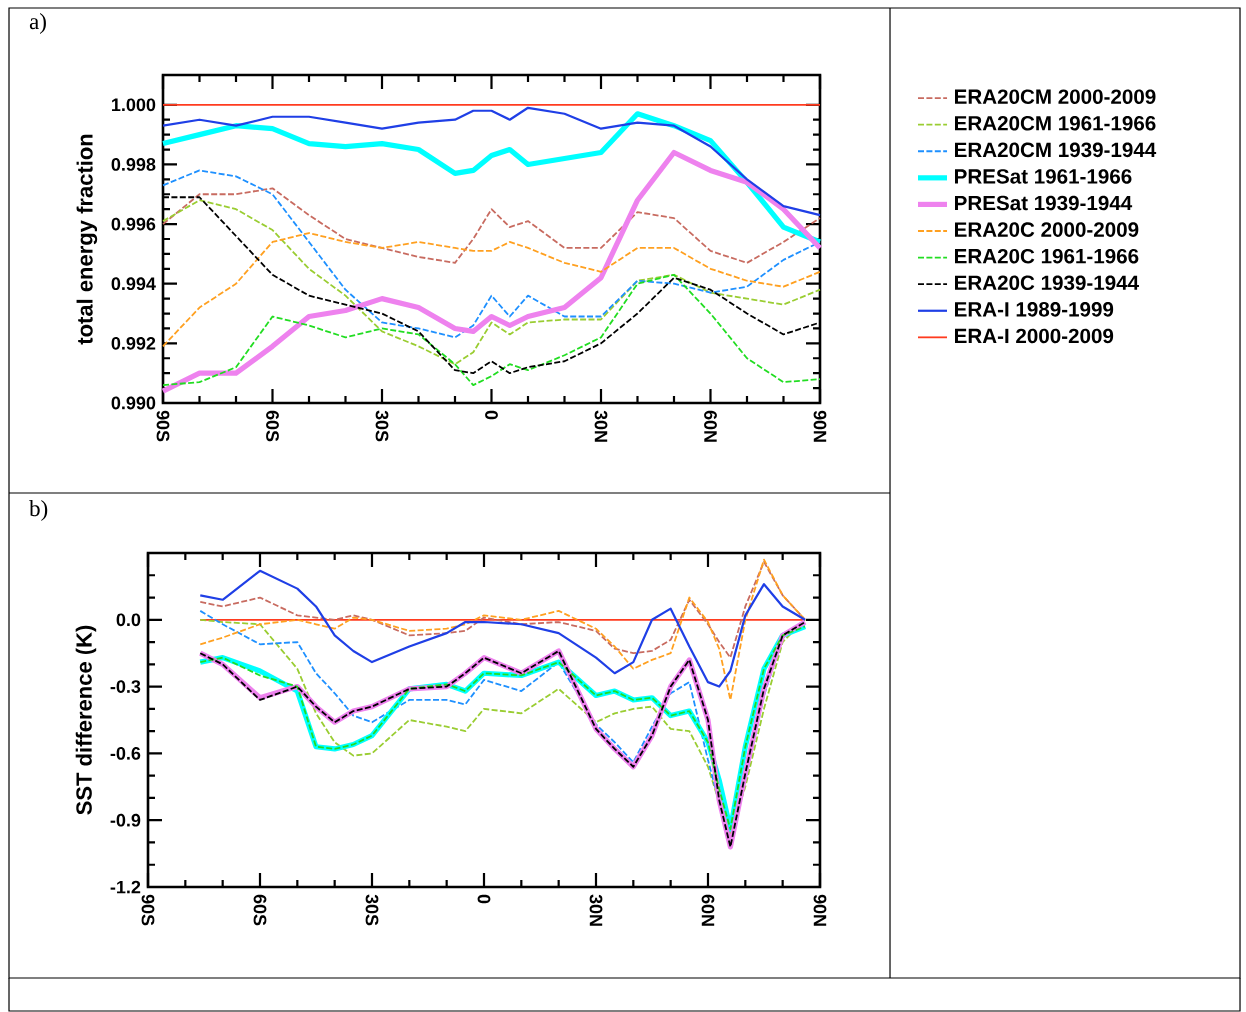 This screenshot has width=1246, height=1012. What do you see at coordinates (133, 343) in the screenshot?
I see `y-tick-label: 0.992` at bounding box center [133, 343].